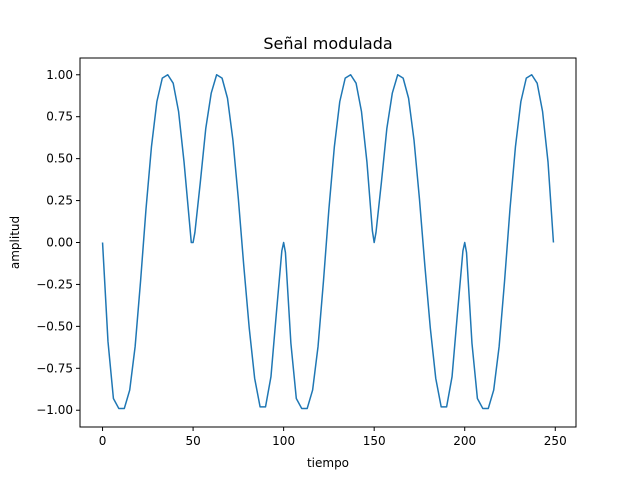 The width and height of the screenshot is (640, 480). I want to click on y-tick-label: 0.50, so click(59, 159).